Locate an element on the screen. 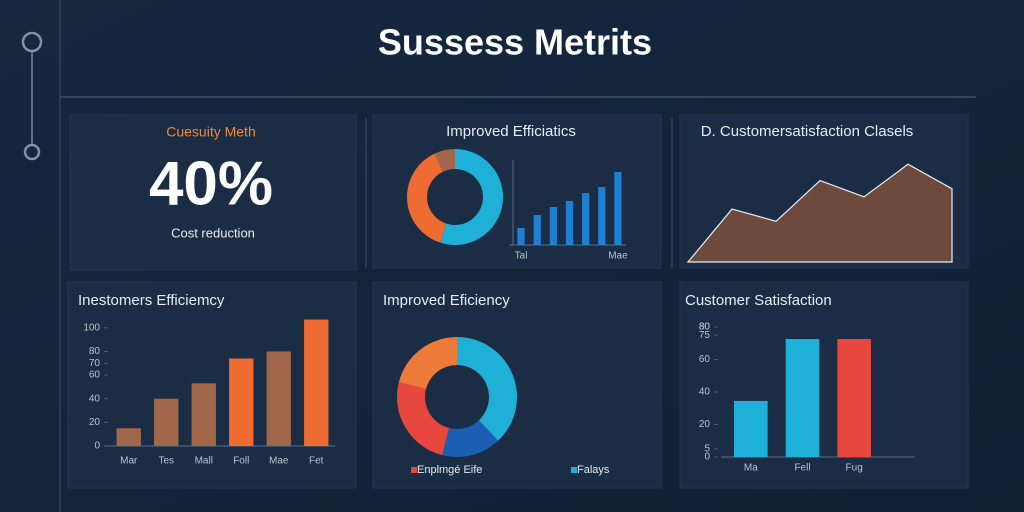  y-tick-label: 5 is located at coordinates (707, 449).